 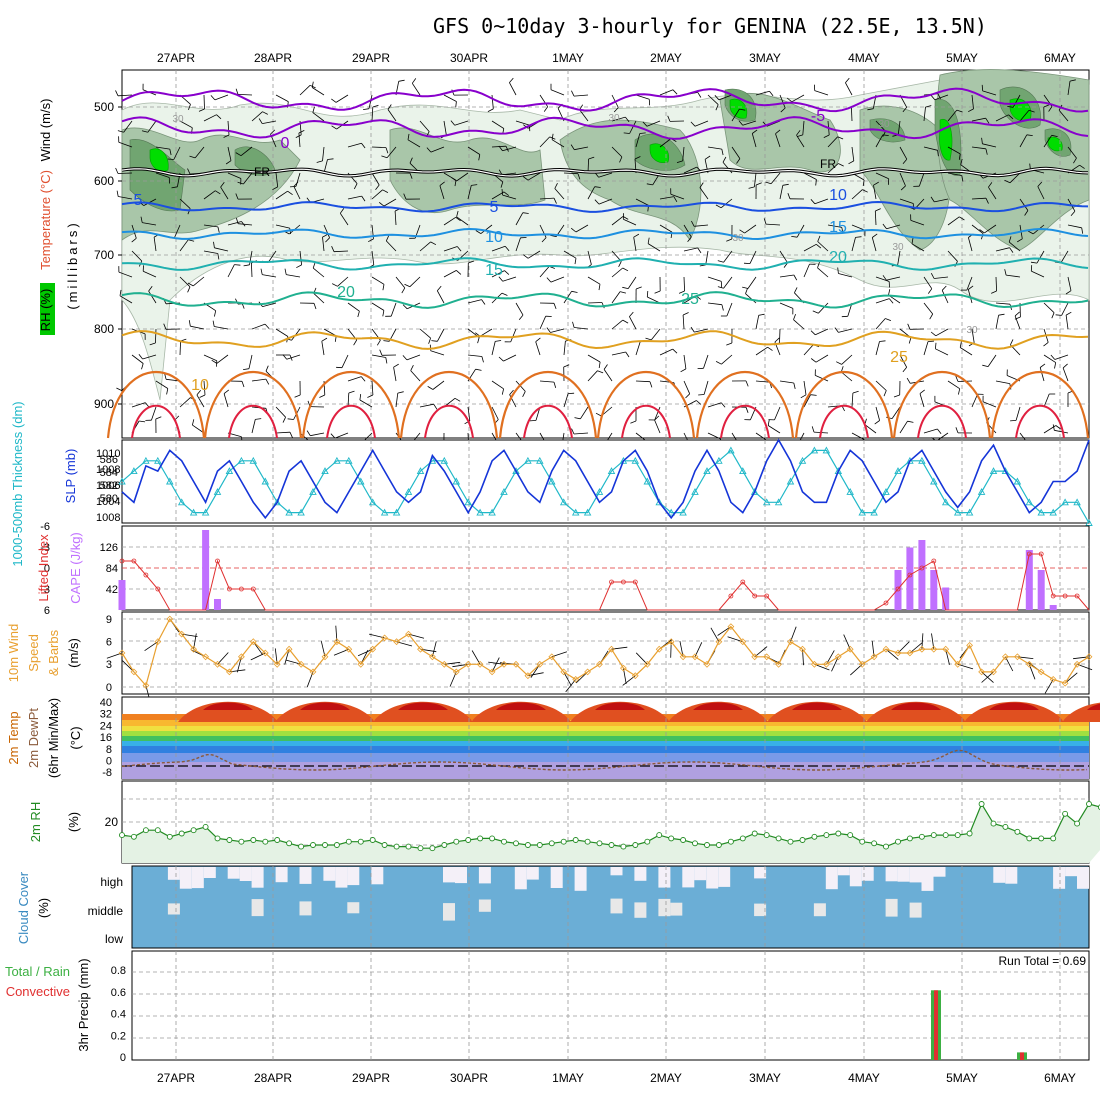 What do you see at coordinates (108, 255) in the screenshot?
I see `pressure-ticks: 500 600 700 800 900` at bounding box center [108, 255].